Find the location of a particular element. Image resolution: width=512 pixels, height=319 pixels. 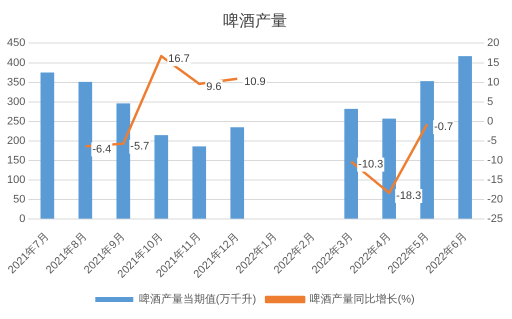

data-label: -10.3 is located at coordinates (371, 164).